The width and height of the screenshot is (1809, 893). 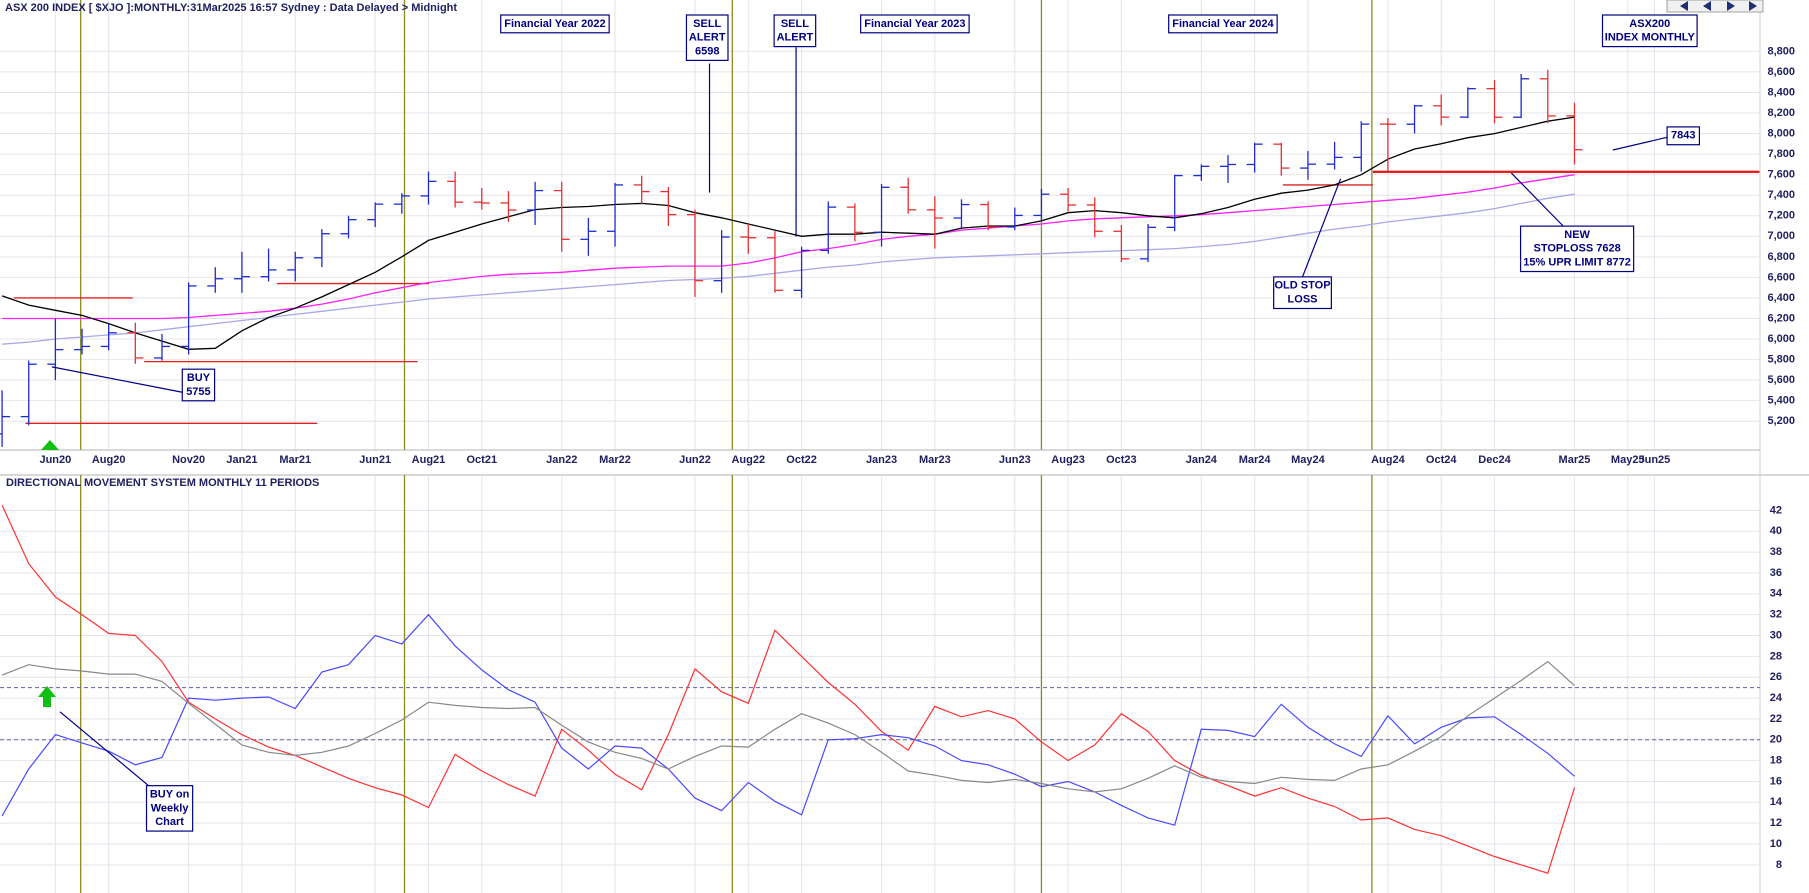 What do you see at coordinates (1781, 236) in the screenshot?
I see `y-tick-label: 7,000` at bounding box center [1781, 236].